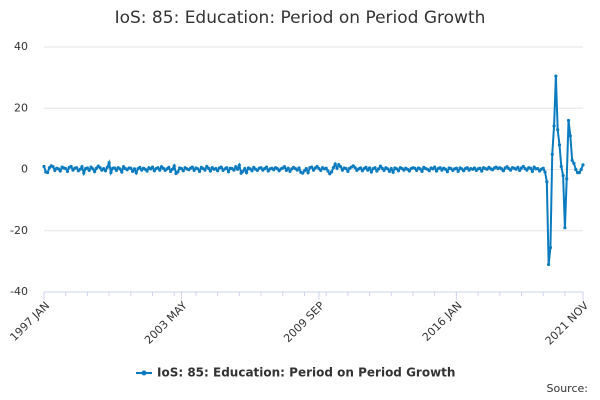 This screenshot has height=400, width=600. I want to click on y-tick-label: -40, so click(19, 291).